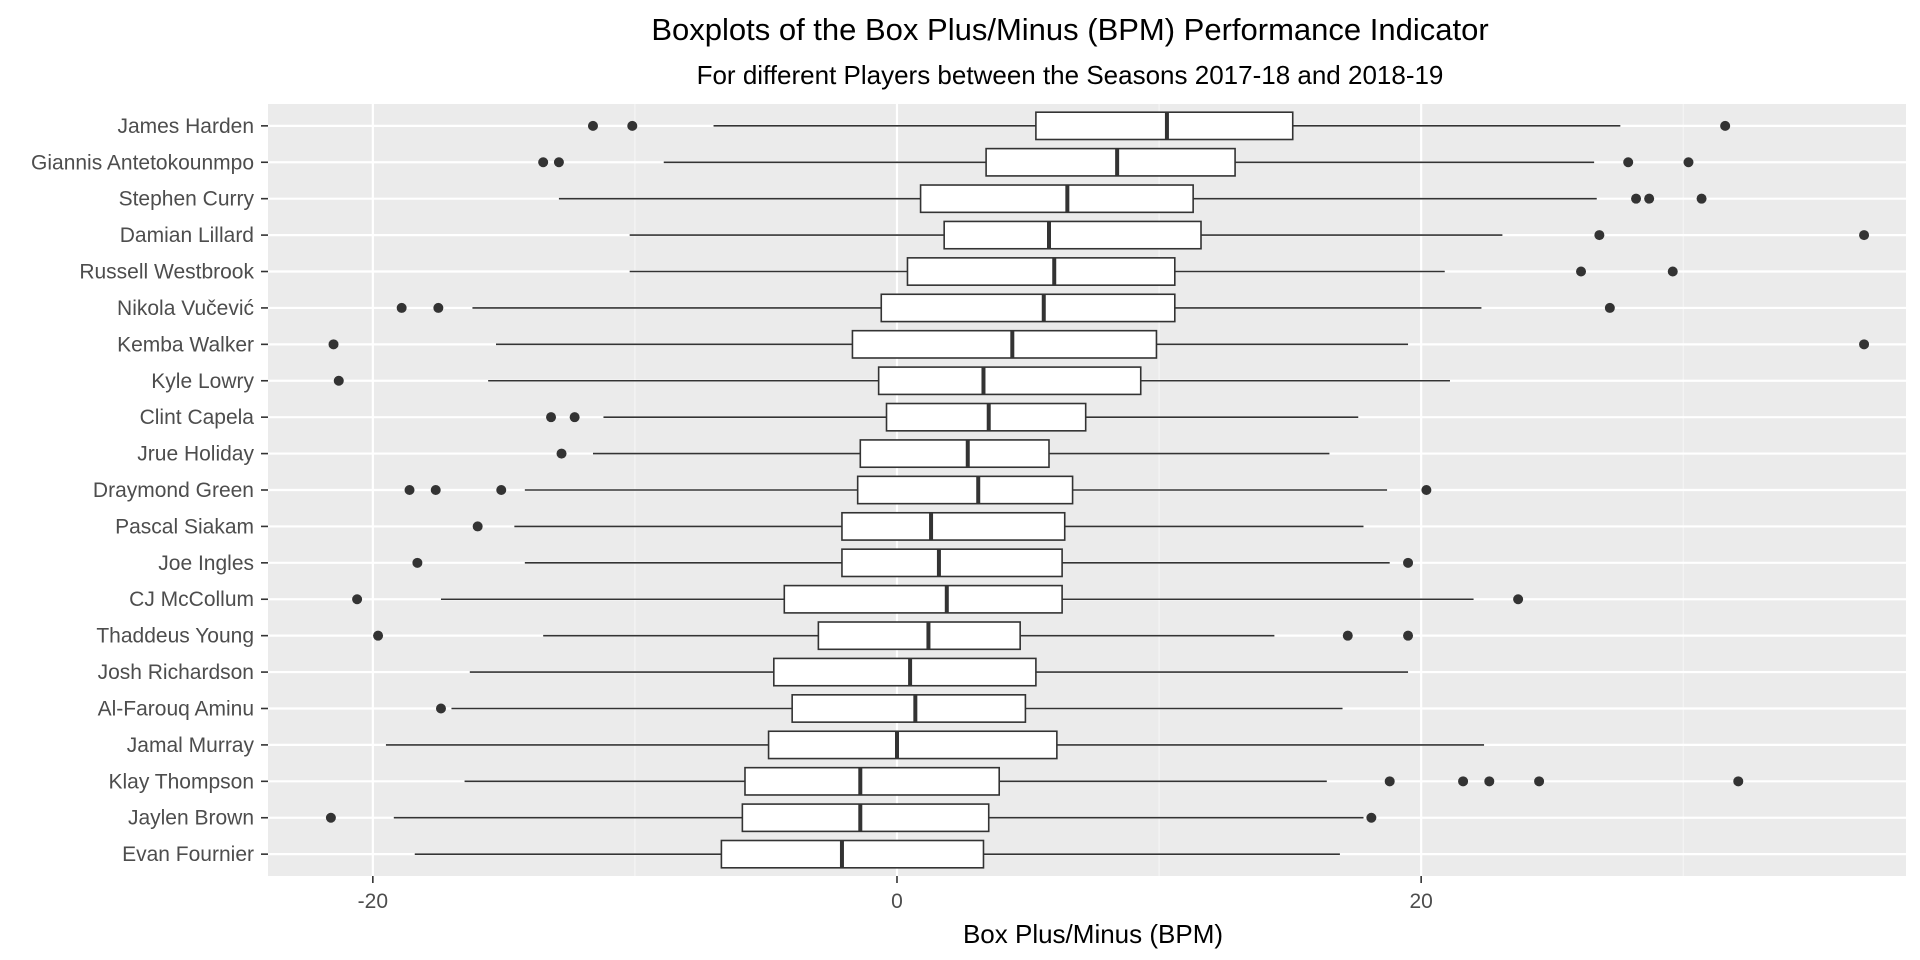  I want to click on y-tick-label: Draymond Green, so click(173, 490).